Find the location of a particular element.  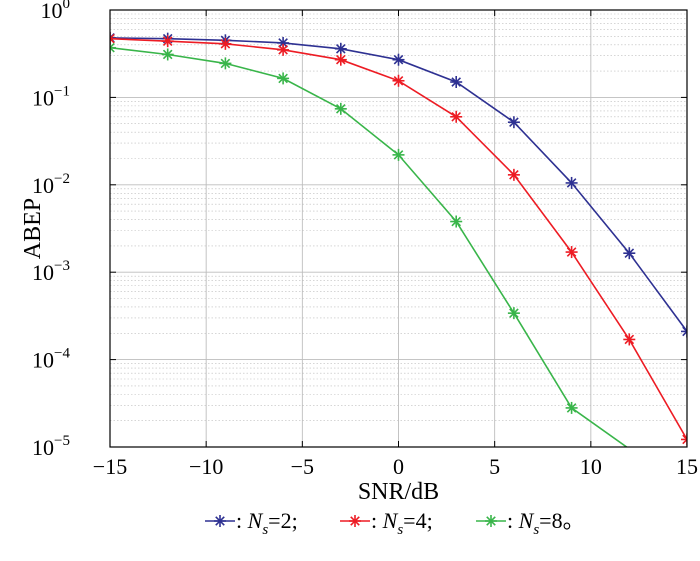

x-tick-label: 0 is located at coordinates (398, 466).